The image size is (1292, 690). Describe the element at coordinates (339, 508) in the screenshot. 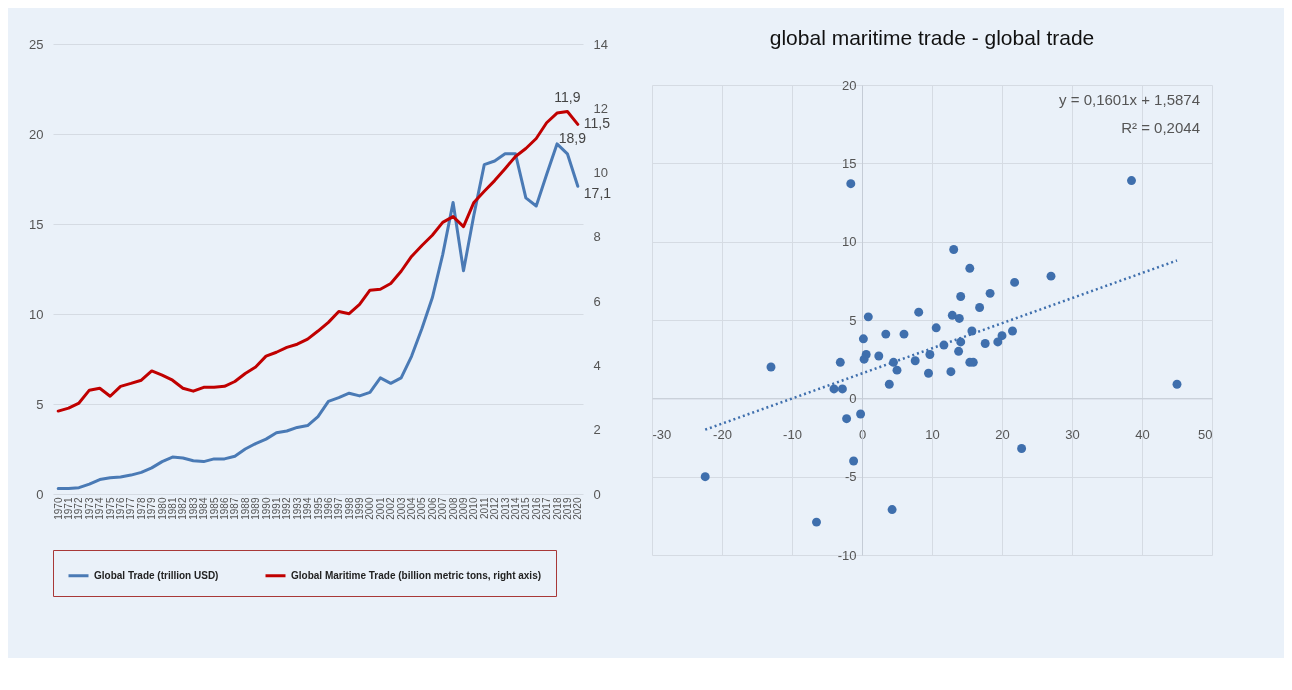

I see `x-tick-label: 1997` at that location.